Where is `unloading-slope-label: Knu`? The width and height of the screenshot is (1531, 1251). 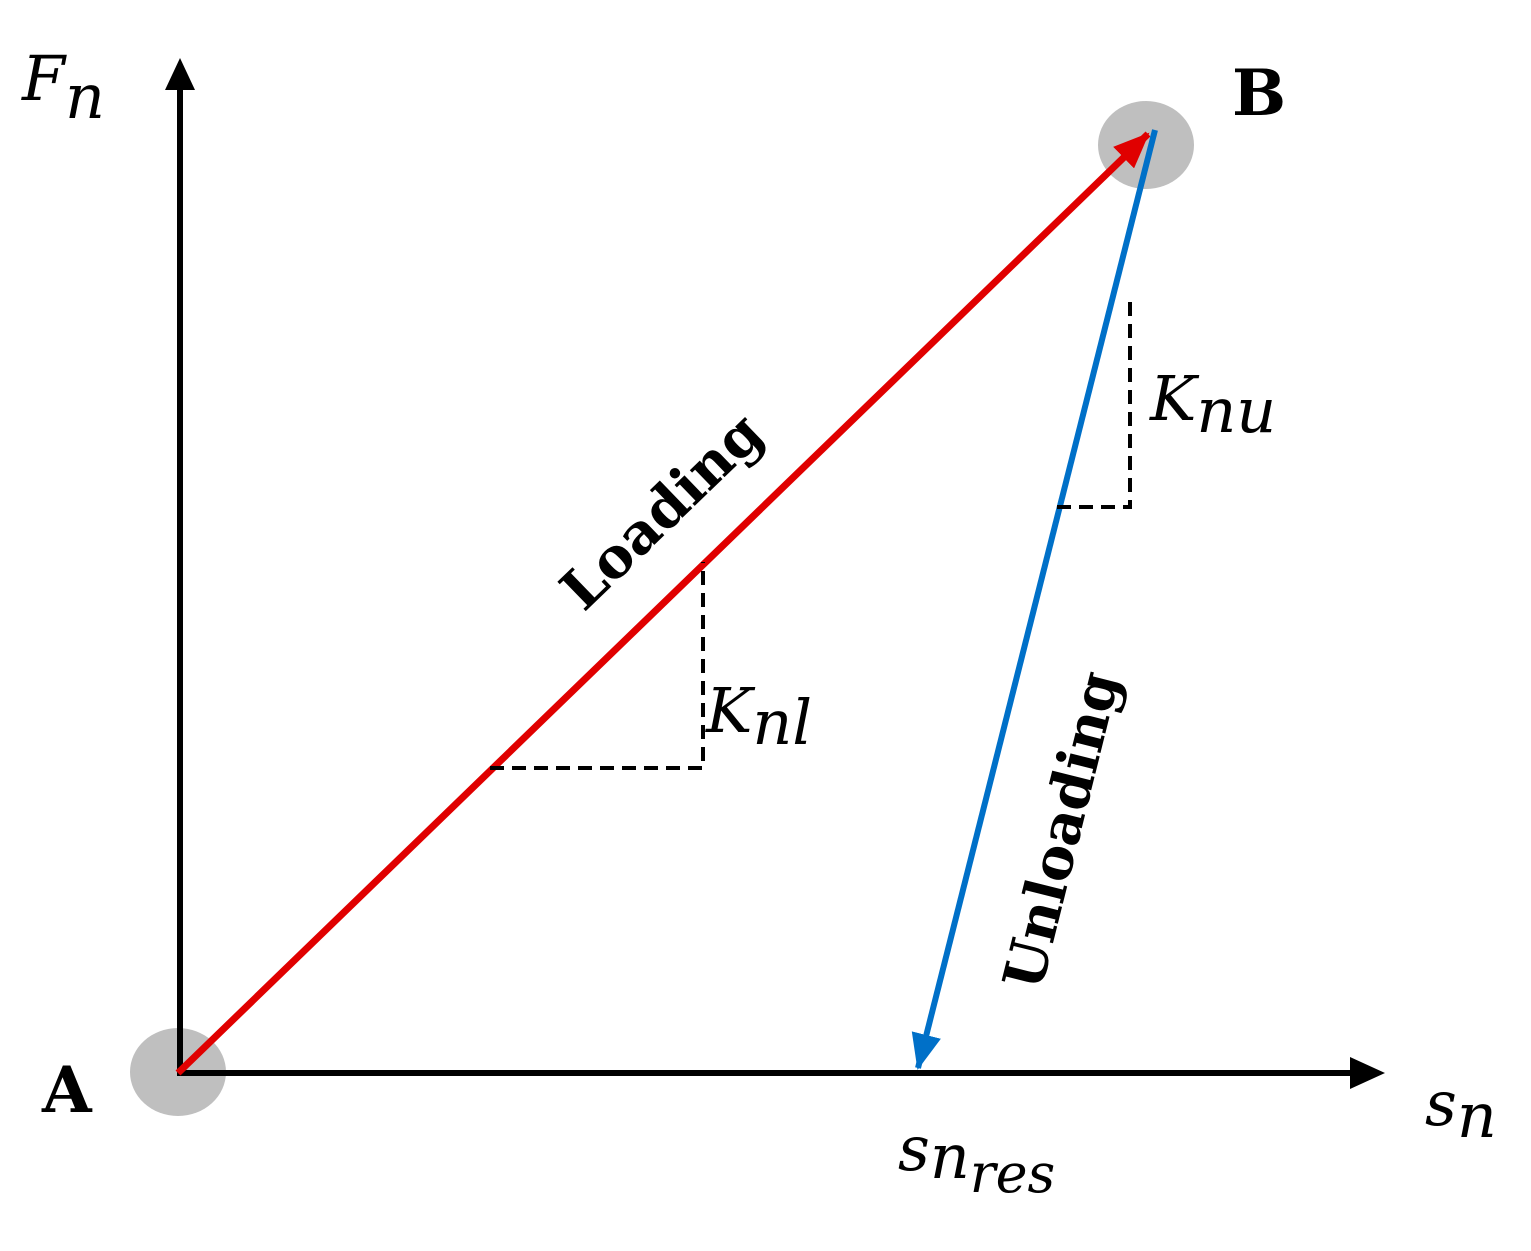
unloading-slope-label: Knu is located at coordinates (1212, 404).